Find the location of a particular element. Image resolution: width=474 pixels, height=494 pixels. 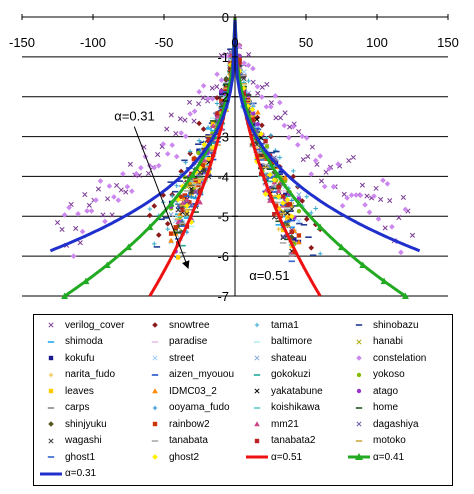

legend-item: IDMC03_2 is located at coordinates (180, 391).